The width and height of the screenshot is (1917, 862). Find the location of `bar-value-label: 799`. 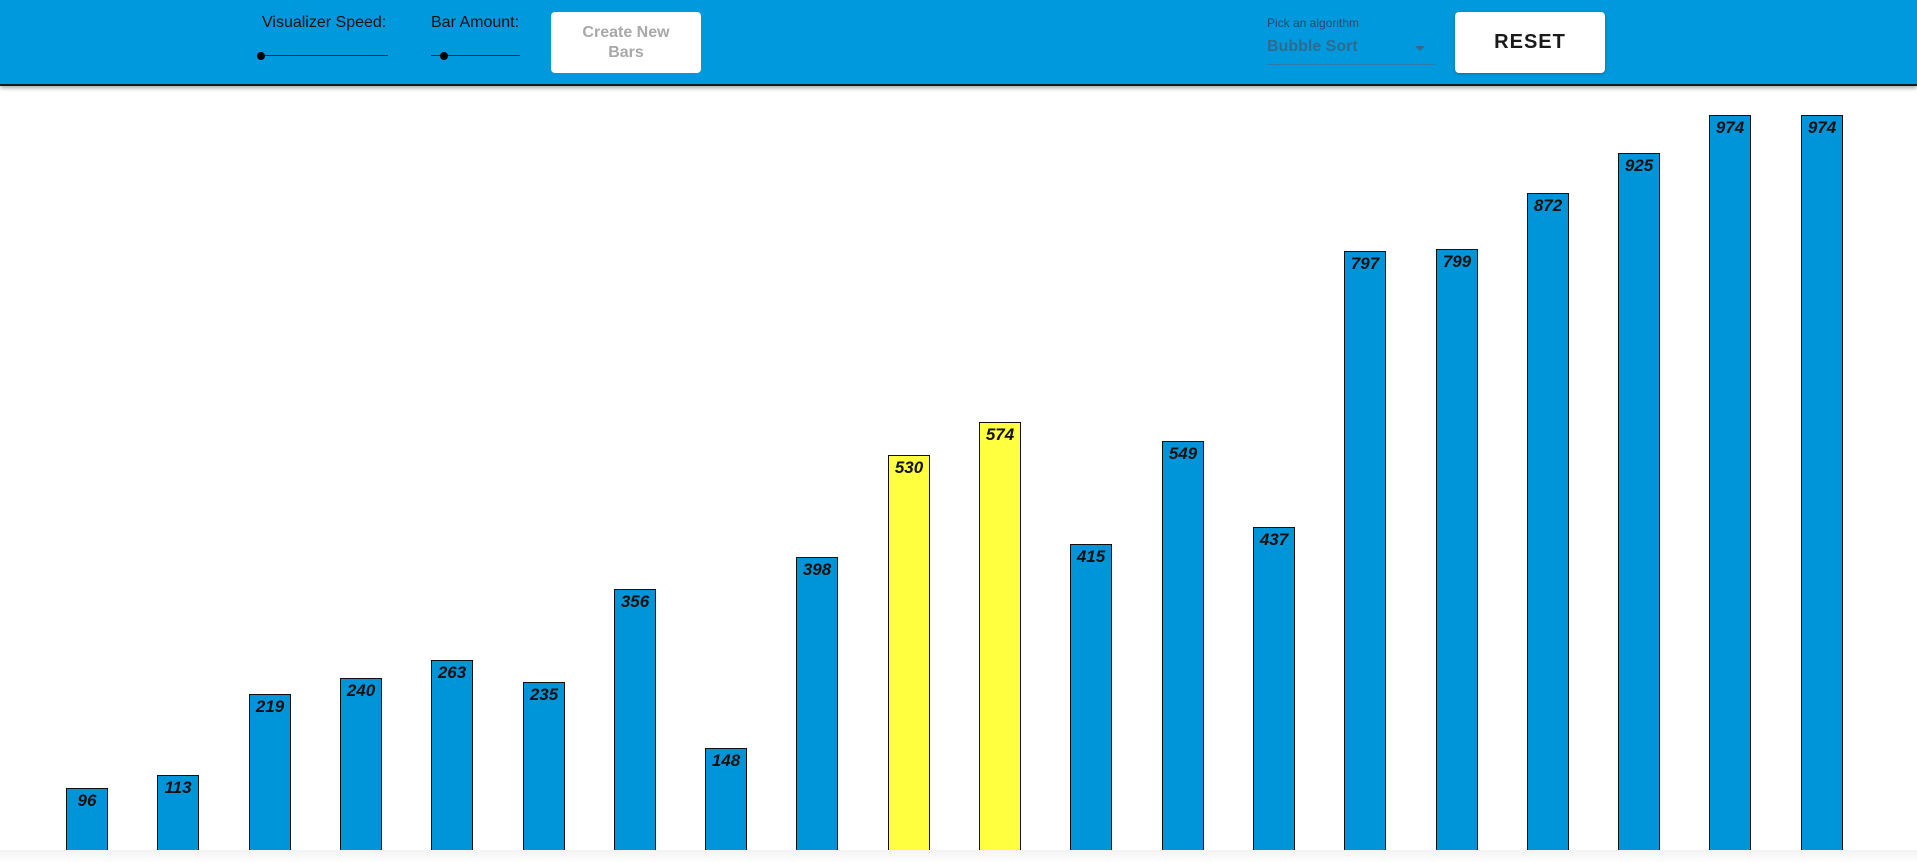

bar-value-label: 799 is located at coordinates (1457, 261).